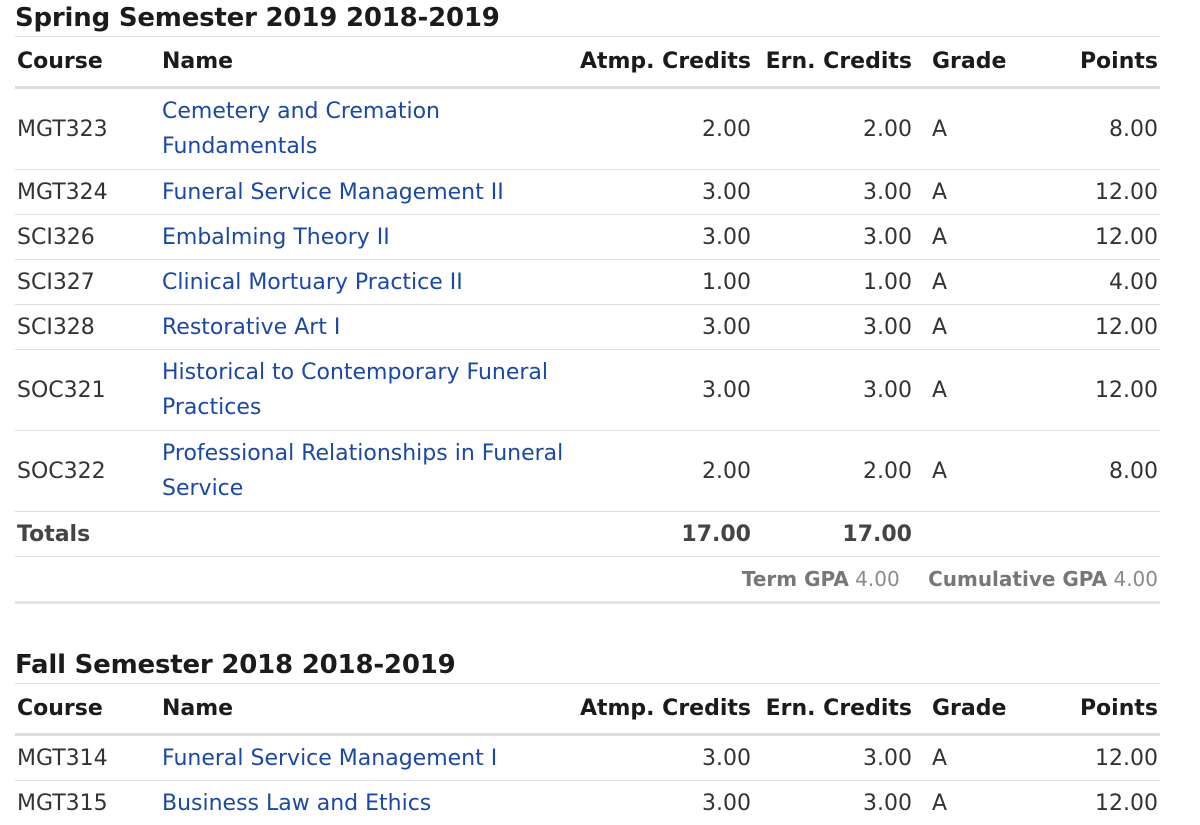 The width and height of the screenshot is (1200, 825). I want to click on course-name-cell: Clinical Mortuary Practice II, so click(367, 282).